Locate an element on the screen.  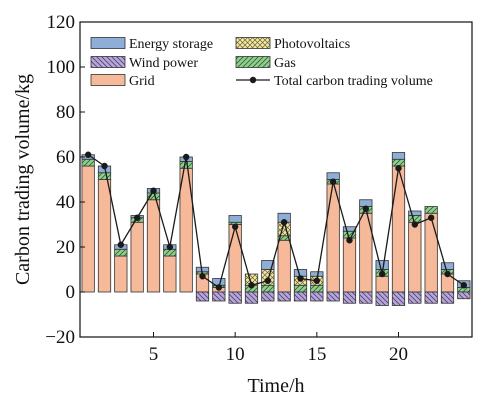
bar-wind-power-h11 is located at coordinates (251, 297).